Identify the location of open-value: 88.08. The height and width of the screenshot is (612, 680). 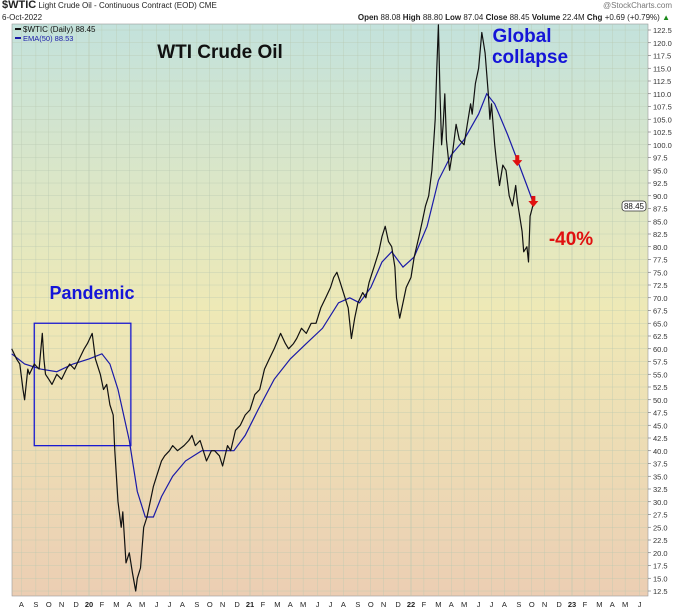
(390, 17).